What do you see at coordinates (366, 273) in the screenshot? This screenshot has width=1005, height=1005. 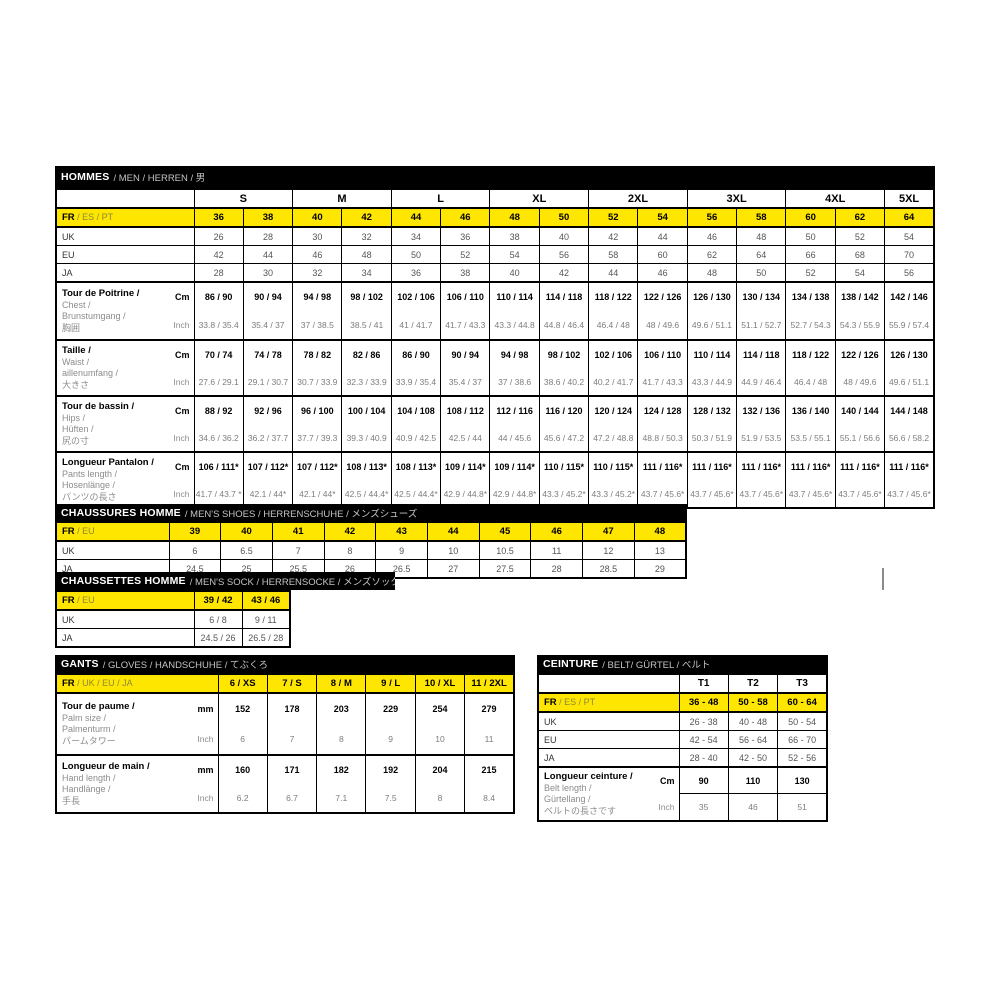 I see `ja-size-cell: 34` at bounding box center [366, 273].